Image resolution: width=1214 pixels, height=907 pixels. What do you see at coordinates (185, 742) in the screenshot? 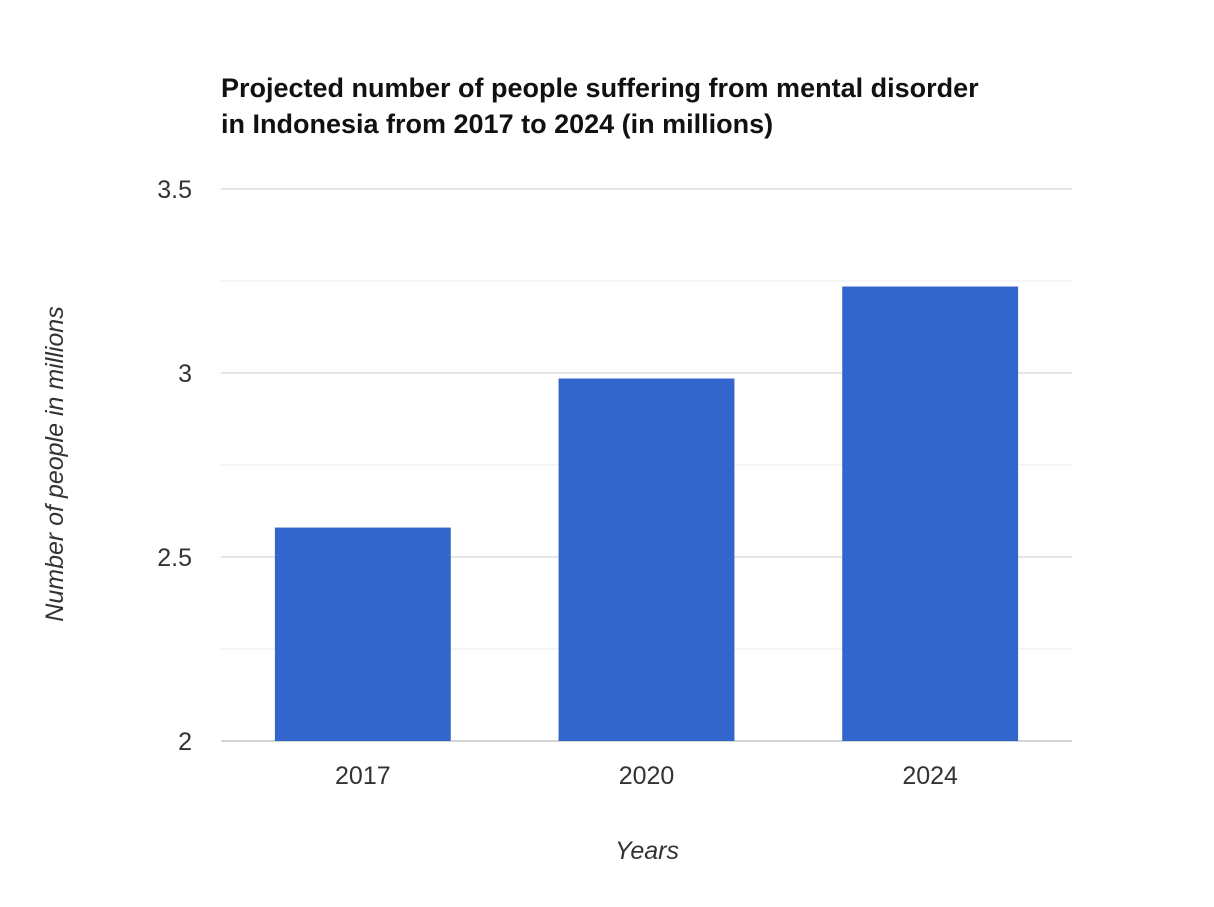
I see `y-tick-label: 2` at bounding box center [185, 742].